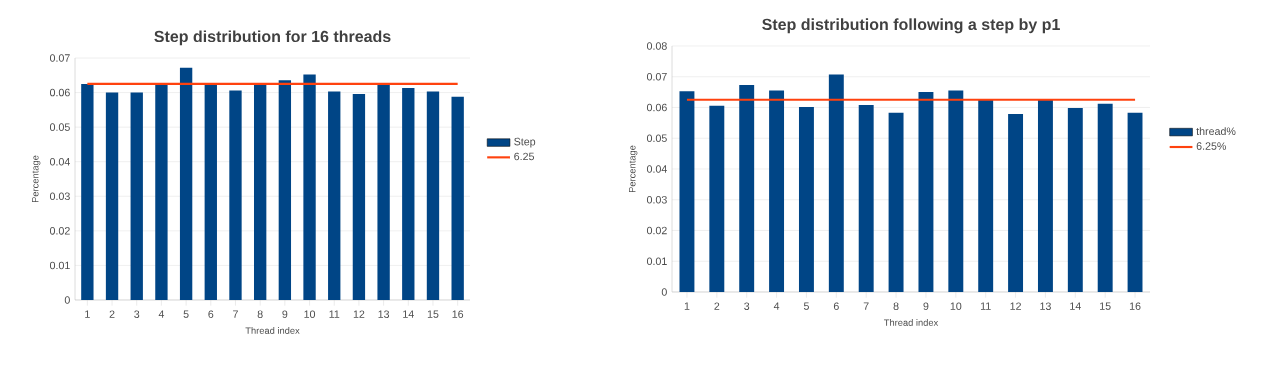 The width and height of the screenshot is (1276, 366). Describe the element at coordinates (272, 38) in the screenshot. I see `chart-title: Step distribution for 16 threads` at that location.